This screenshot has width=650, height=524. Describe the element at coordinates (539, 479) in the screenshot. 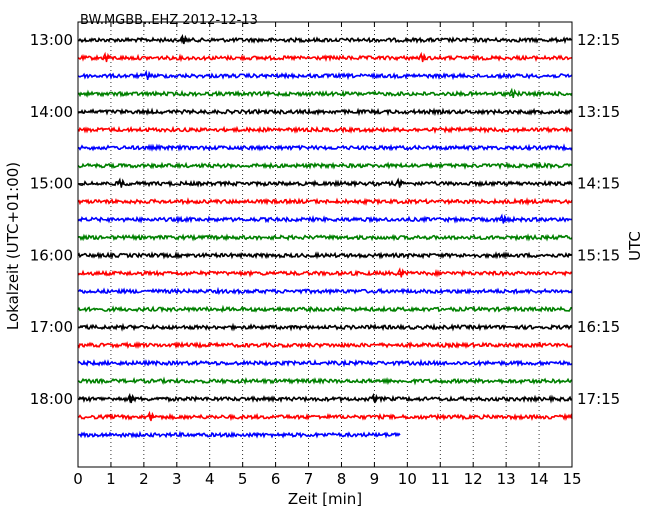

I see `x-tick-label: 14` at that location.